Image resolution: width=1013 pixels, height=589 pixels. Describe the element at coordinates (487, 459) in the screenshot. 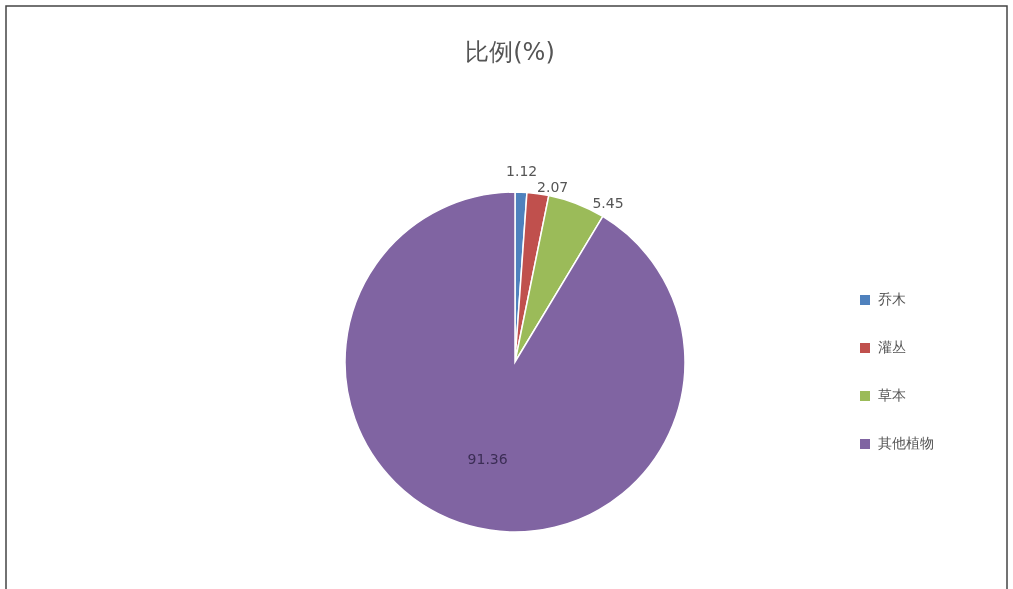

I see `data-label: 91.36` at that location.